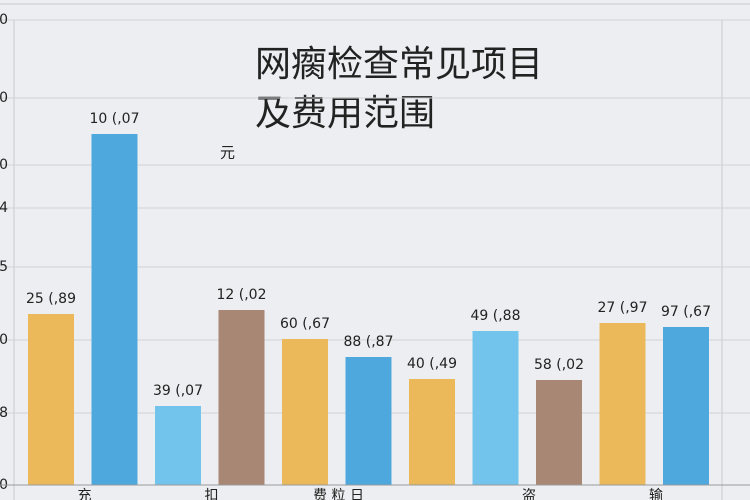 The image size is (750, 500). I want to click on bar-text: 10 (,07, so click(115, 119).